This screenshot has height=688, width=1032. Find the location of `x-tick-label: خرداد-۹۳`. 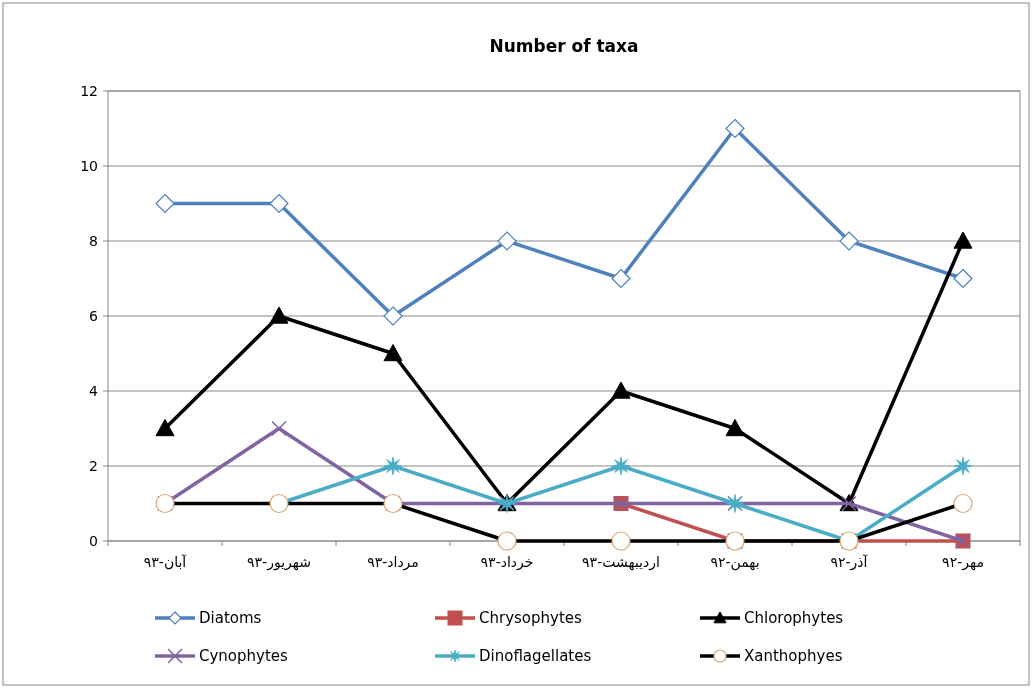

x-tick-label: خرداد-۹۳ is located at coordinates (507, 562).